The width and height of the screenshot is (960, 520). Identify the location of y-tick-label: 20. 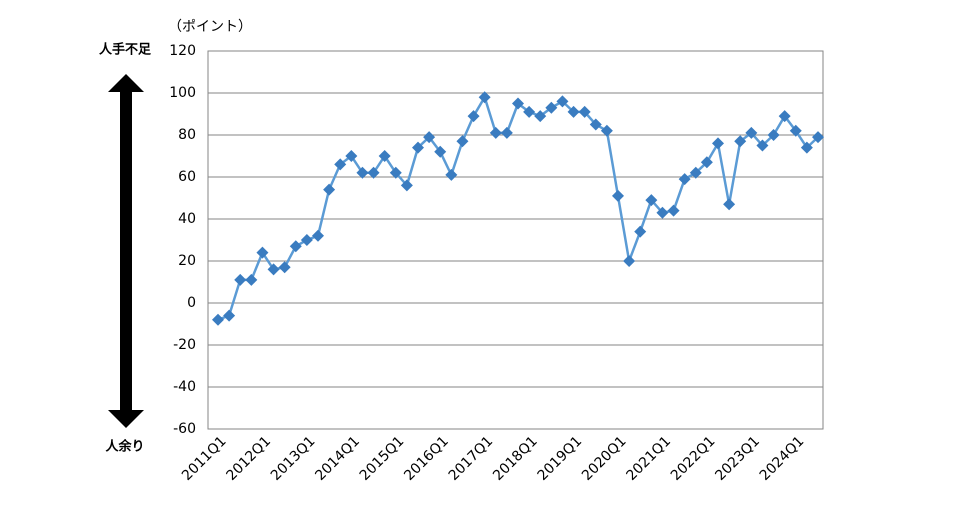
(187, 261).